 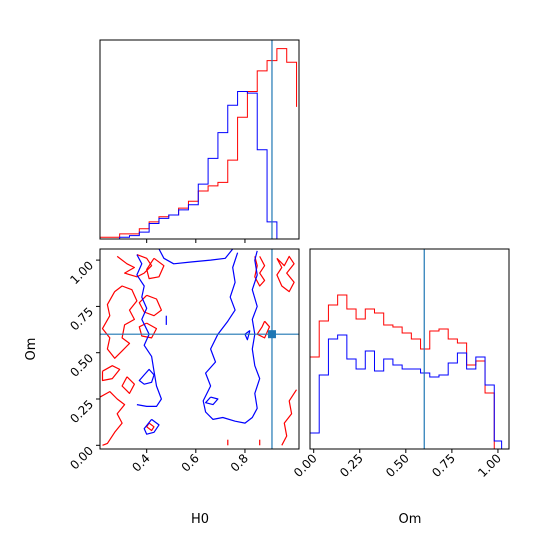 What do you see at coordinates (239, 462) in the screenshot?
I see `h0-tick-label-0.8: 0.8` at bounding box center [239, 462].